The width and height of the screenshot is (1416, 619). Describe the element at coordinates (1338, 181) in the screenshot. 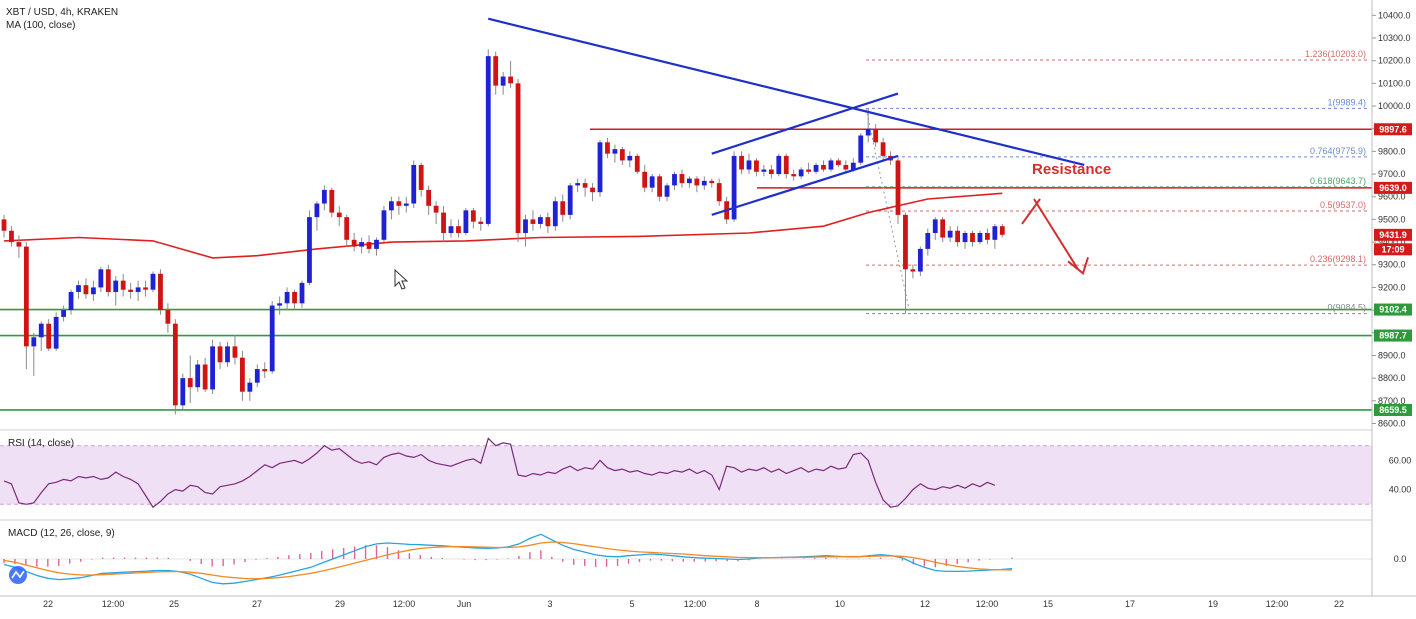

I see `fib-level-label: 0.618(9643.7)` at that location.